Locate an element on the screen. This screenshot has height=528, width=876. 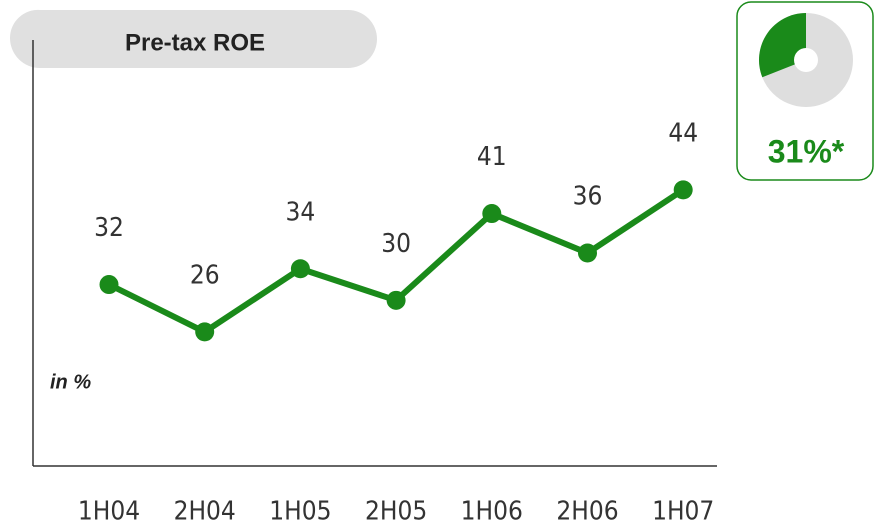
x-tick-label: 2H04 is located at coordinates (205, 512).